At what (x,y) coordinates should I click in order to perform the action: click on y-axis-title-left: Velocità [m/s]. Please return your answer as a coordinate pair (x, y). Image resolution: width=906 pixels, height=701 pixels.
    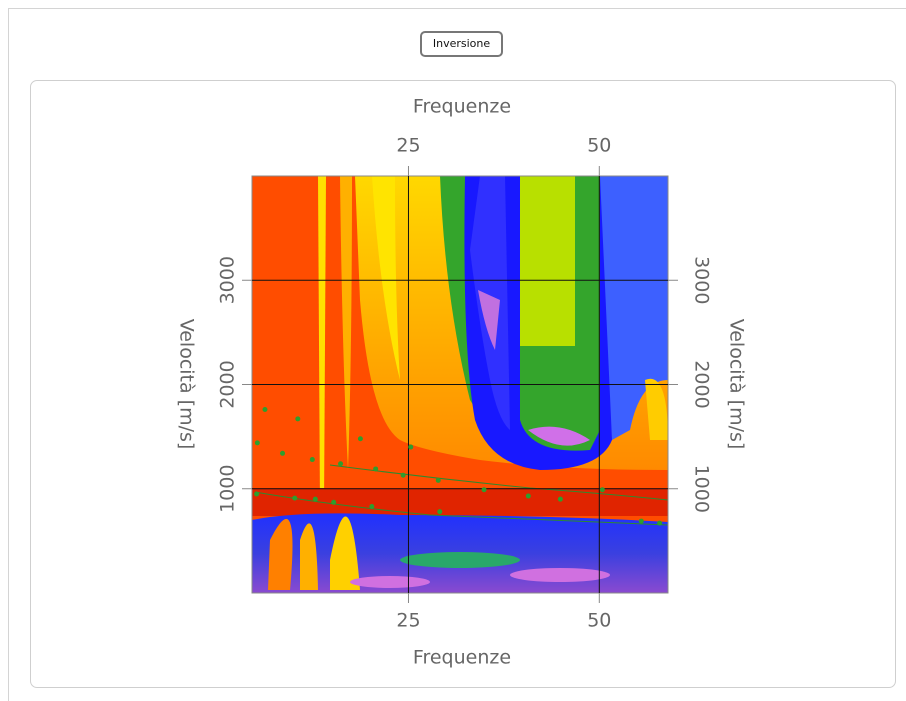
    Looking at the image, I should click on (187, 384).